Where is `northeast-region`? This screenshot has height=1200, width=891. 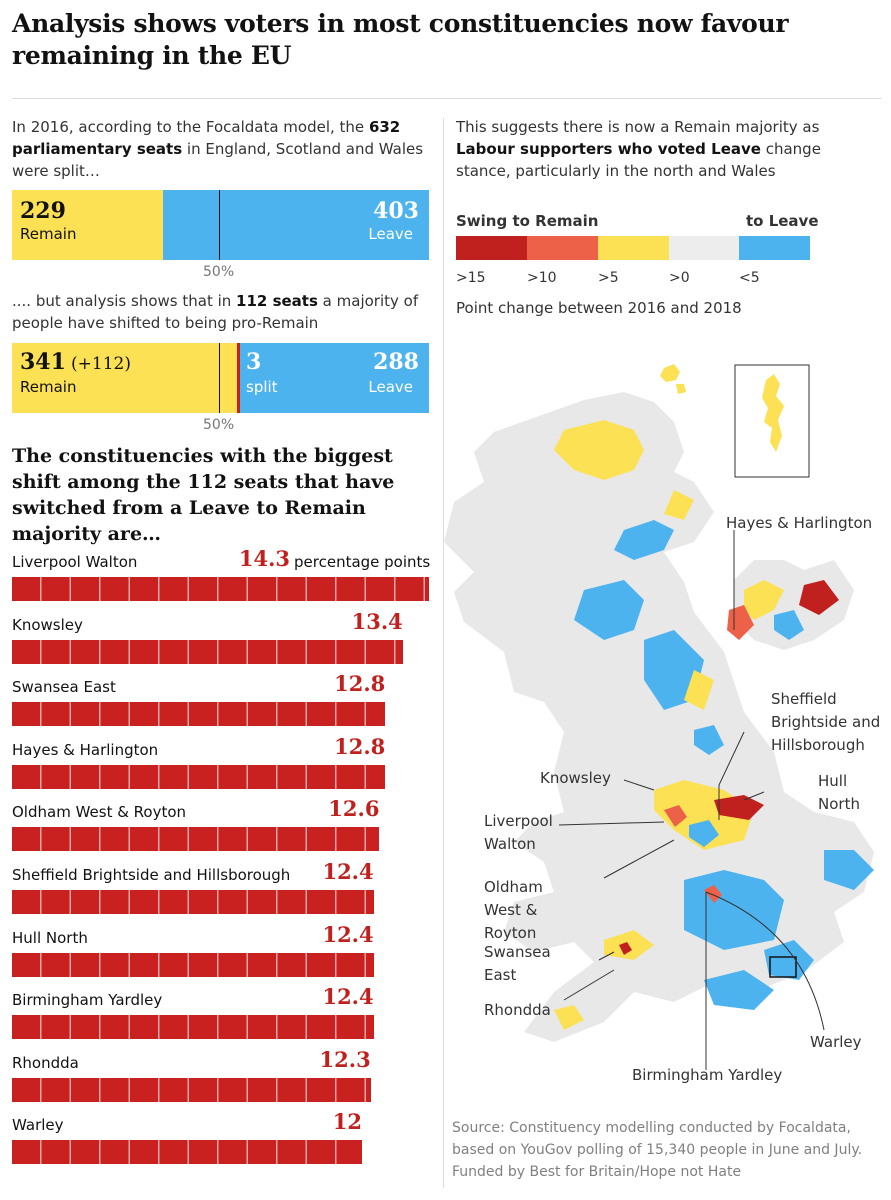 northeast-region is located at coordinates (709, 740).